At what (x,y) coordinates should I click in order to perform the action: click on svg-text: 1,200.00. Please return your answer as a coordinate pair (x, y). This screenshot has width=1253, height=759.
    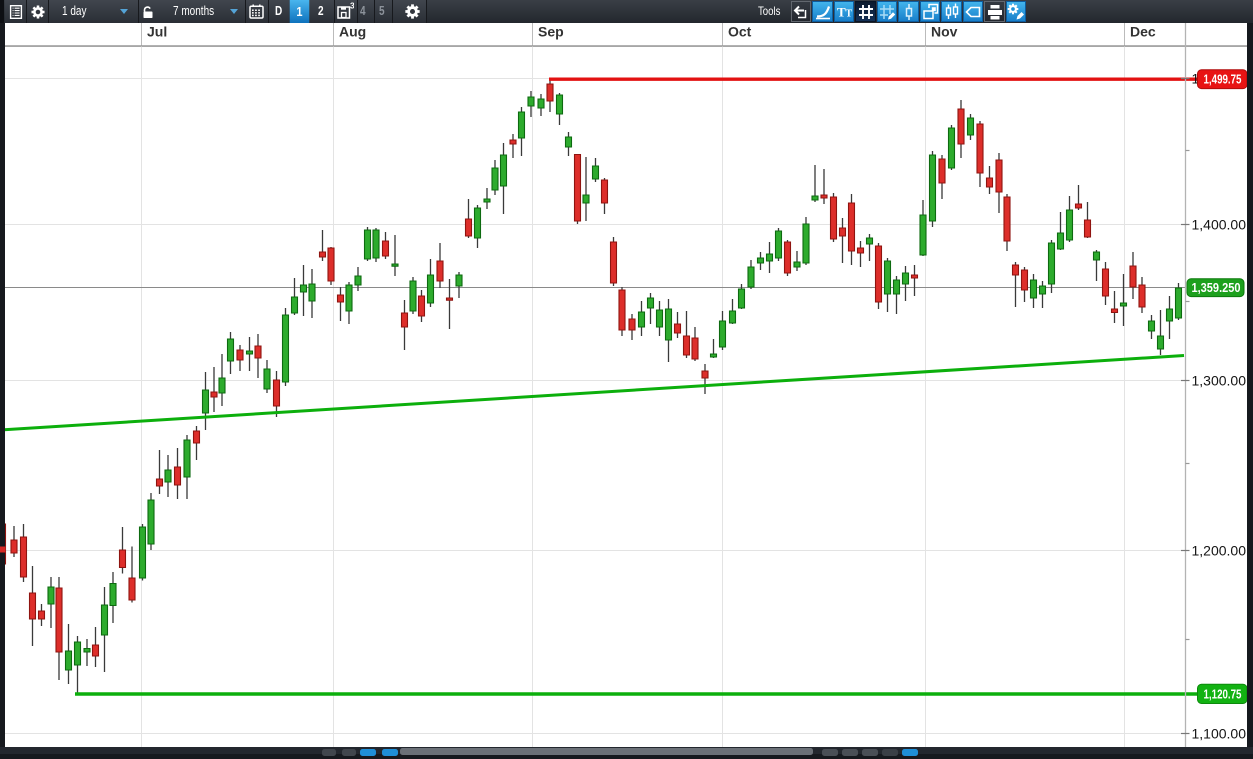
    Looking at the image, I should click on (1219, 551).